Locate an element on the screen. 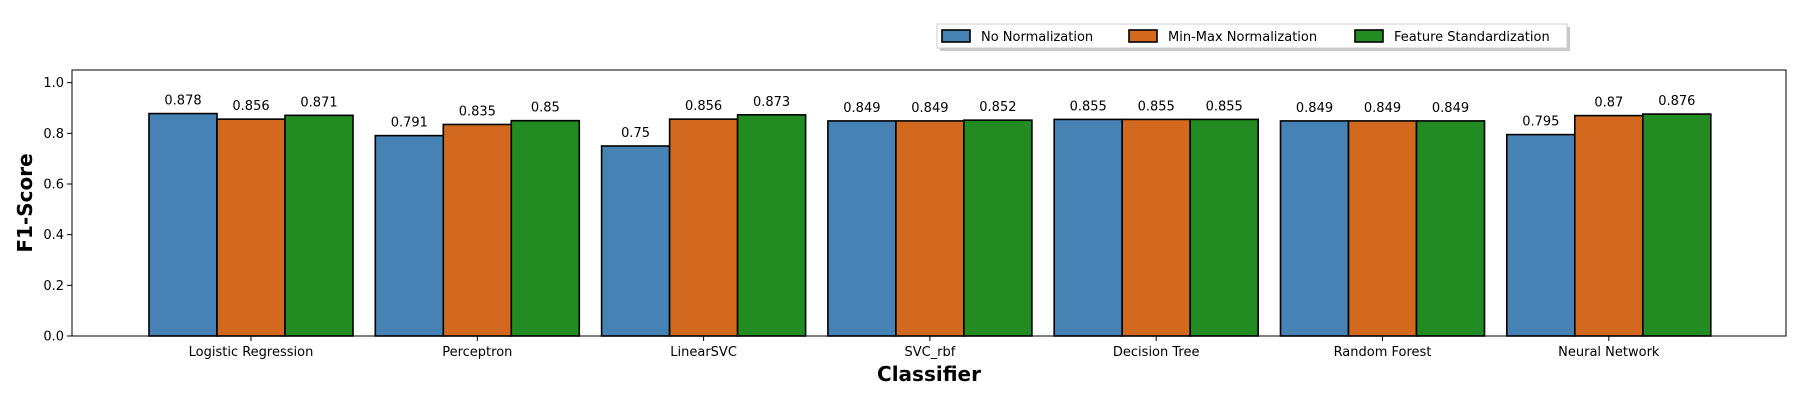  x-tick-label: Logistic Regression is located at coordinates (251, 352).